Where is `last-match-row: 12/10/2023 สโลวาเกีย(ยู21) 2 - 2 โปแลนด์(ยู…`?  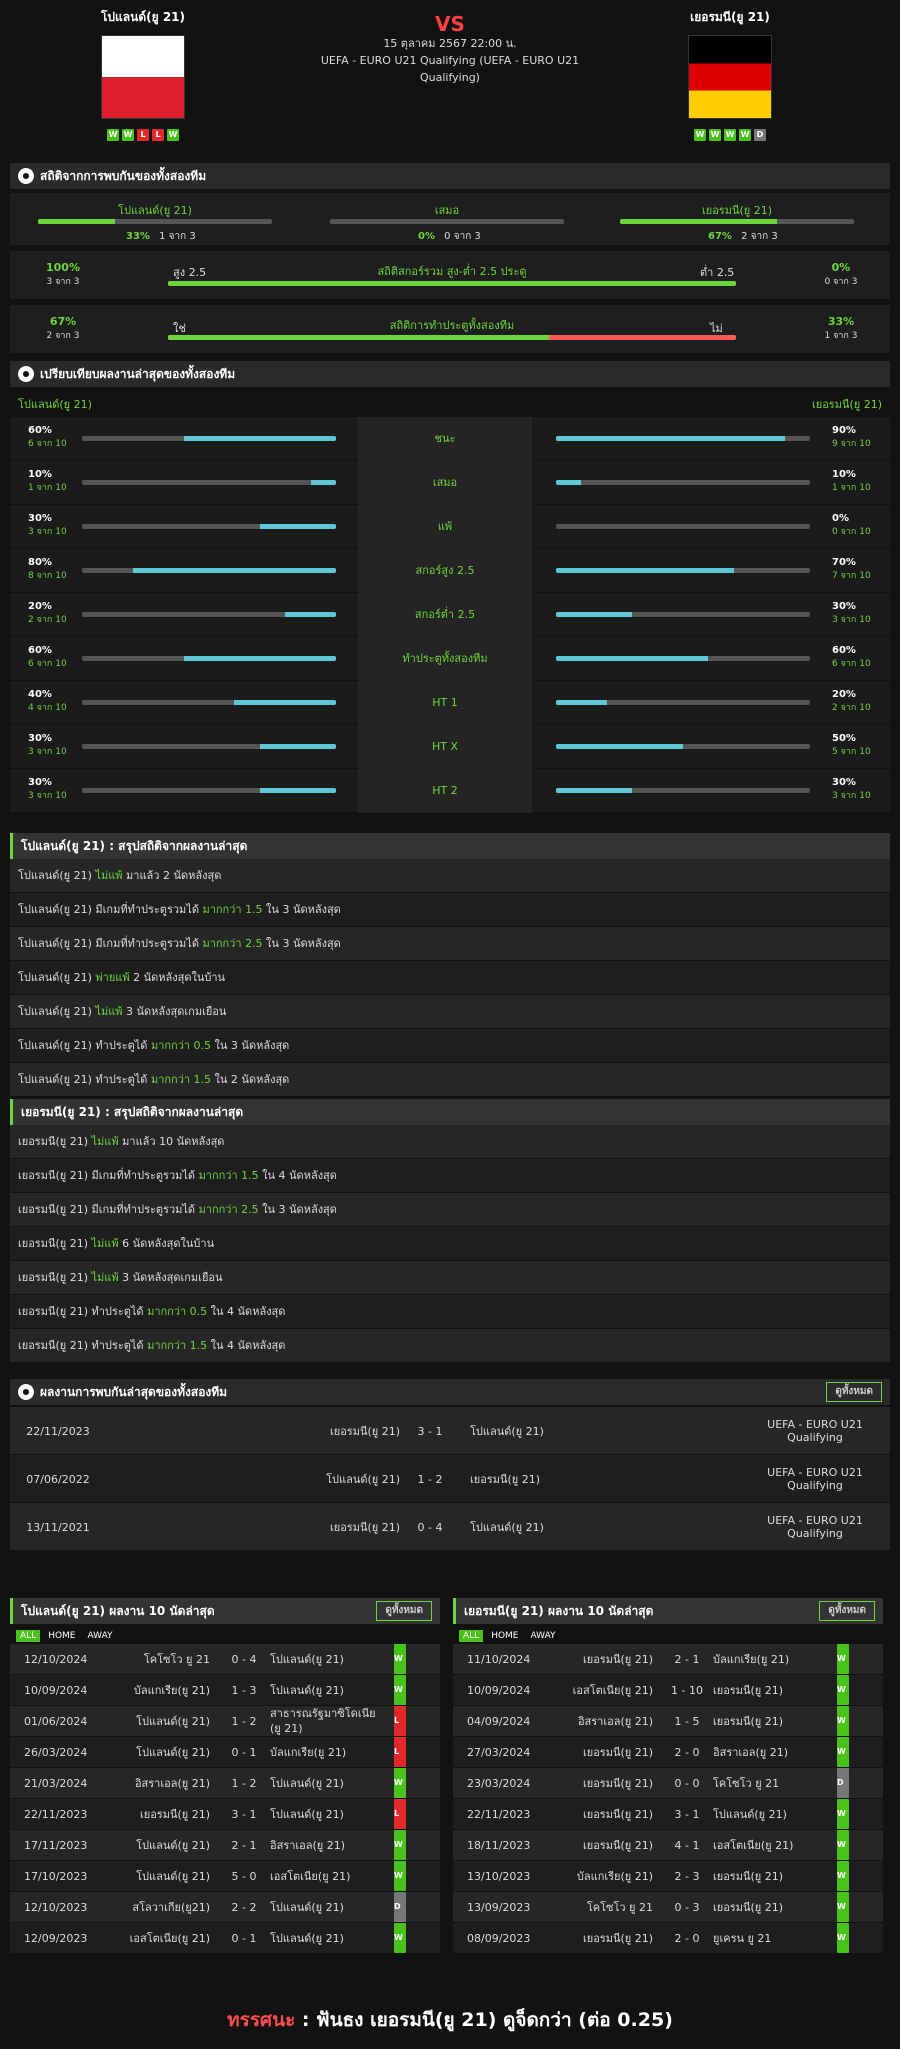
last-match-row: 12/10/2023 สโลวาเกีย(ยู21) 2 - 2 โปแลนด์(ยู… is located at coordinates (225, 1907).